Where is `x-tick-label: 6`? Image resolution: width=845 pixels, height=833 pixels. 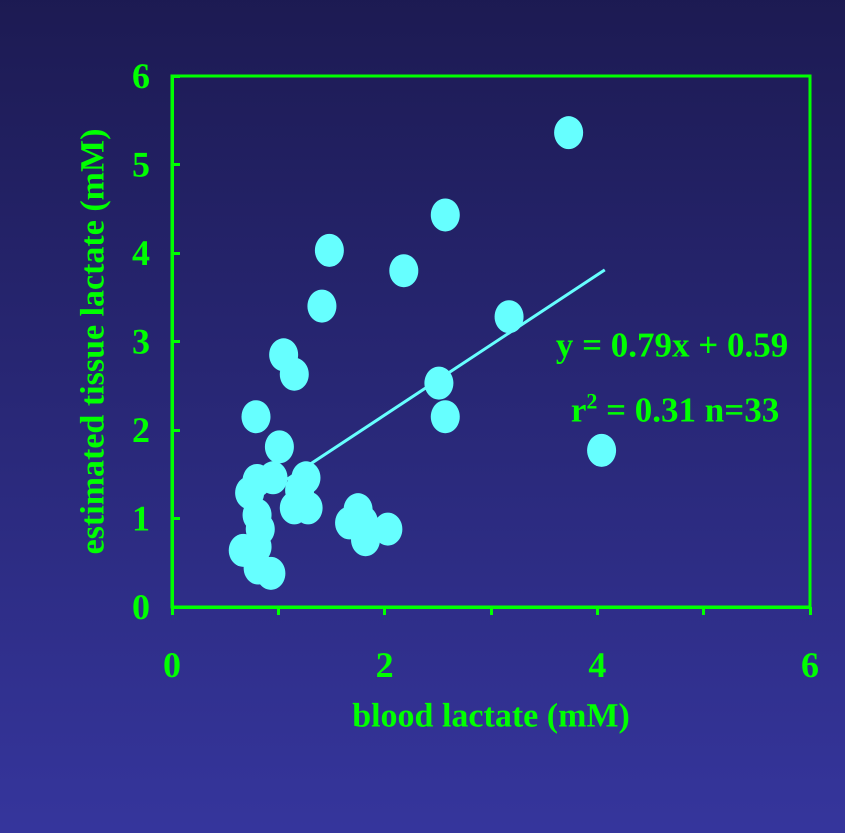 x-tick-label: 6 is located at coordinates (810, 665).